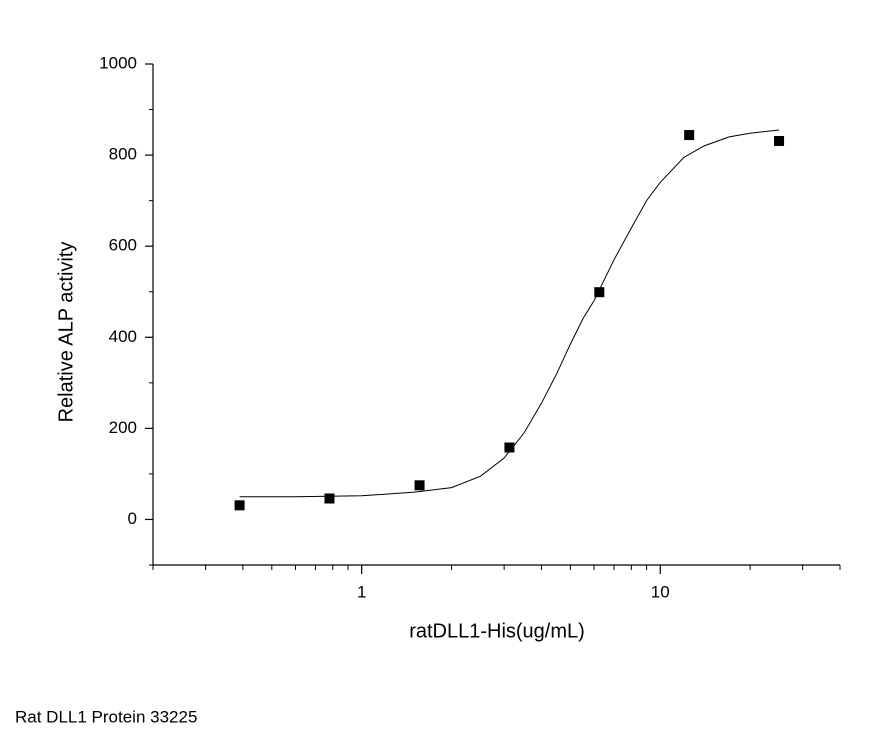 The height and width of the screenshot is (741, 890). What do you see at coordinates (123, 336) in the screenshot?
I see `y-tick-label: 400` at bounding box center [123, 336].